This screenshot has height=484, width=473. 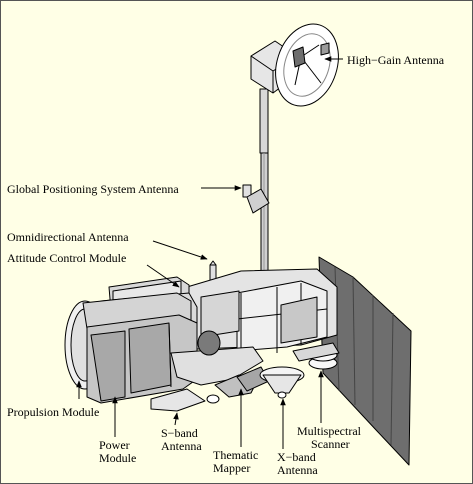 What do you see at coordinates (67, 258) in the screenshot?
I see `label-attitude-control: Attitude Control Module` at bounding box center [67, 258].